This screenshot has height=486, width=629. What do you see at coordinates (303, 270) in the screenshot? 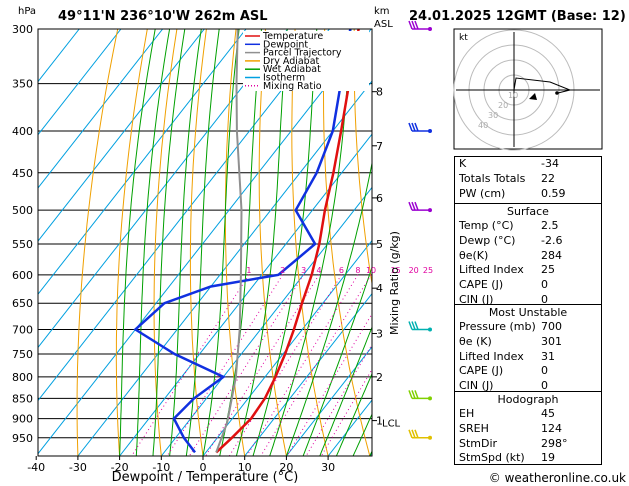
I see `mixing-ratio-label: 3` at bounding box center [303, 270].